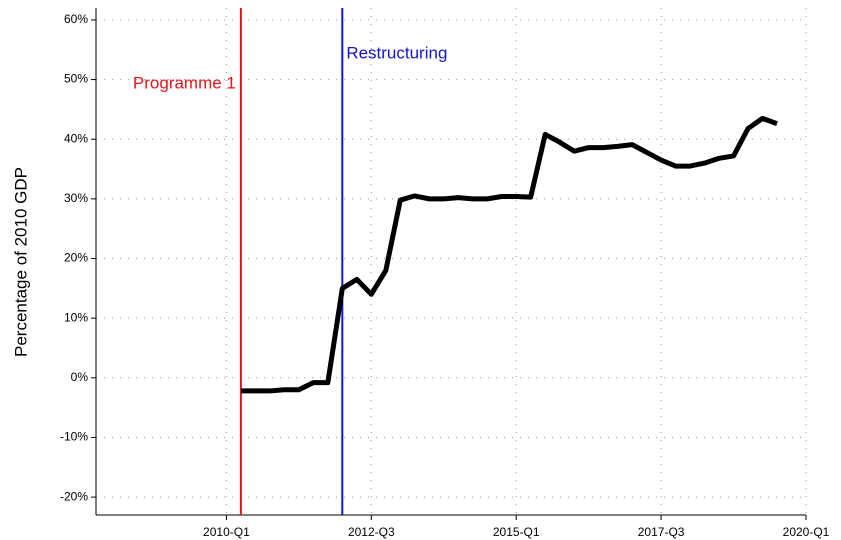  What do you see at coordinates (76, 79) in the screenshot?
I see `y-tick-label: 50%` at bounding box center [76, 79].